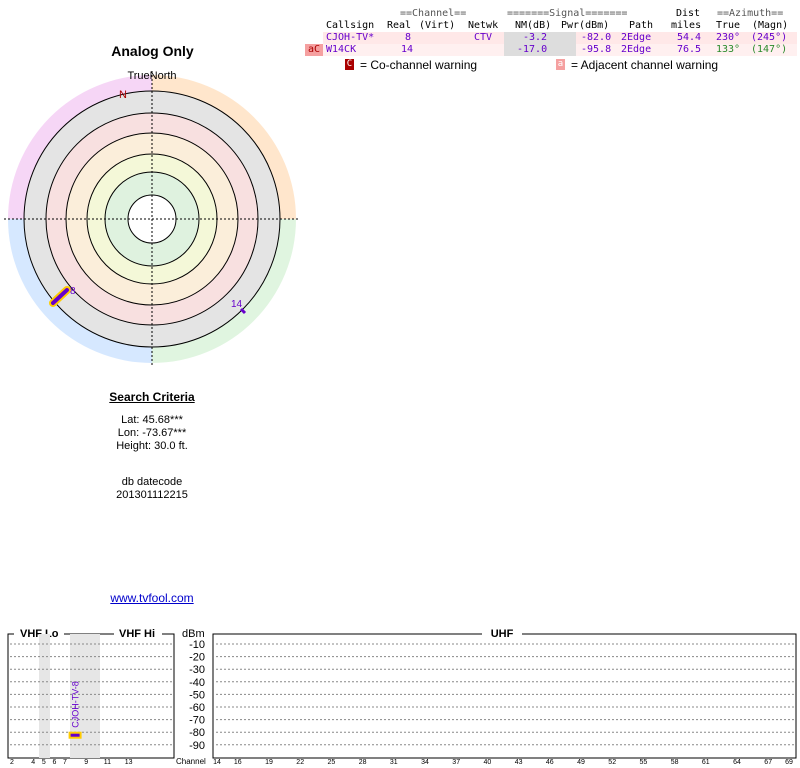 The width and height of the screenshot is (800, 768). What do you see at coordinates (689, 37) in the screenshot?
I see `row-dist: 54.4` at bounding box center [689, 37].